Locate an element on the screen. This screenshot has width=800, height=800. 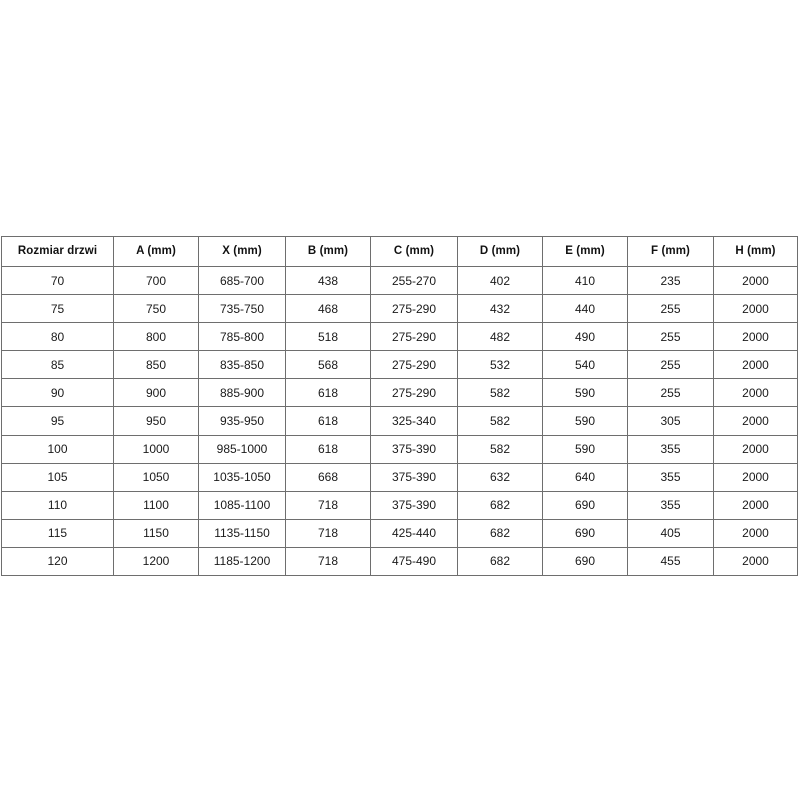
cell-b: 438 is located at coordinates (328, 280).